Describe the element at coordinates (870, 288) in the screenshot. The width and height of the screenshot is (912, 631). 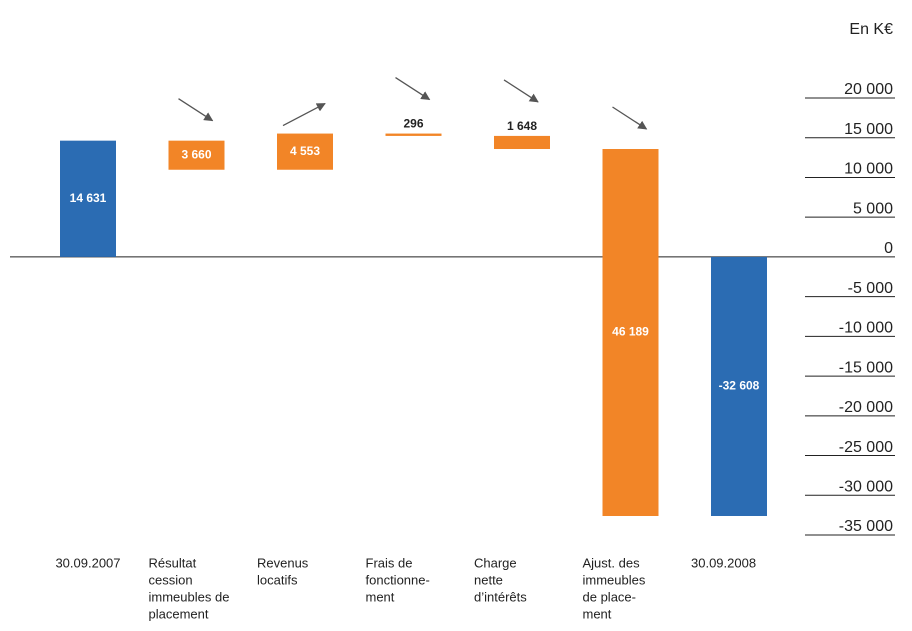
I see `y-tick-label: -5 000` at that location.